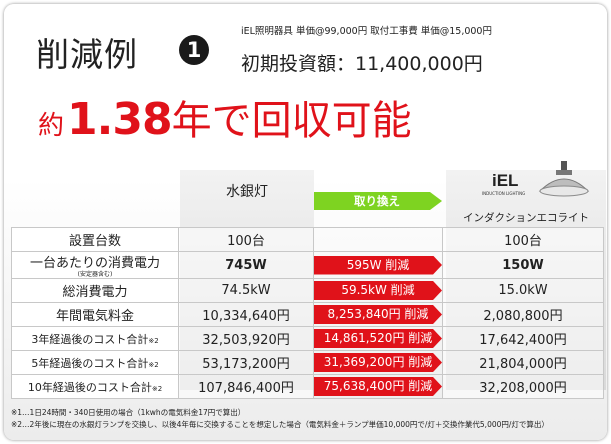 This screenshot has height=444, width=611. I want to click on saving-arrow: 75,638,400円 削減, so click(378, 386).